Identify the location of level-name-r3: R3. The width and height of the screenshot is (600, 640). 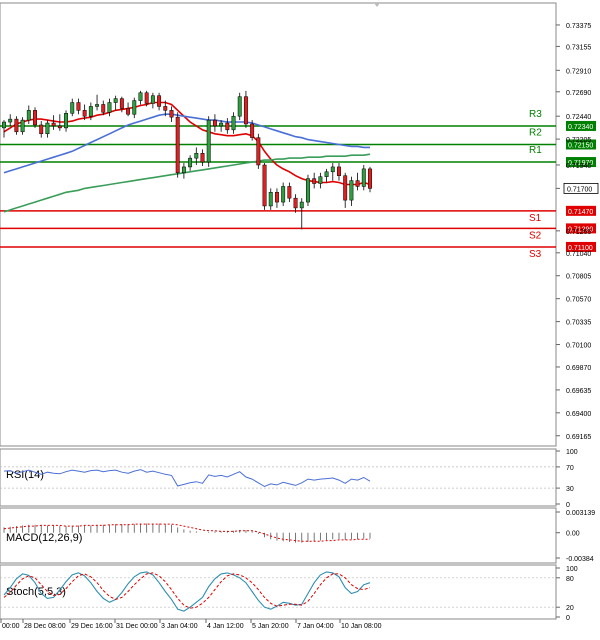
(535, 114).